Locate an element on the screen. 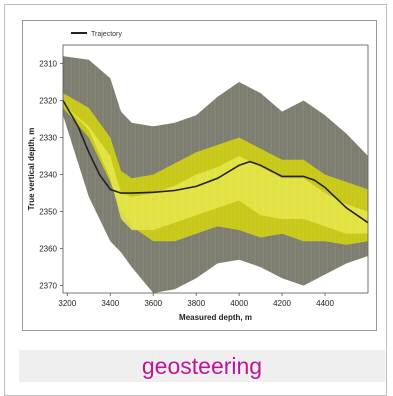 The height and width of the screenshot is (396, 393). caption-link: geosteering is located at coordinates (202, 366).